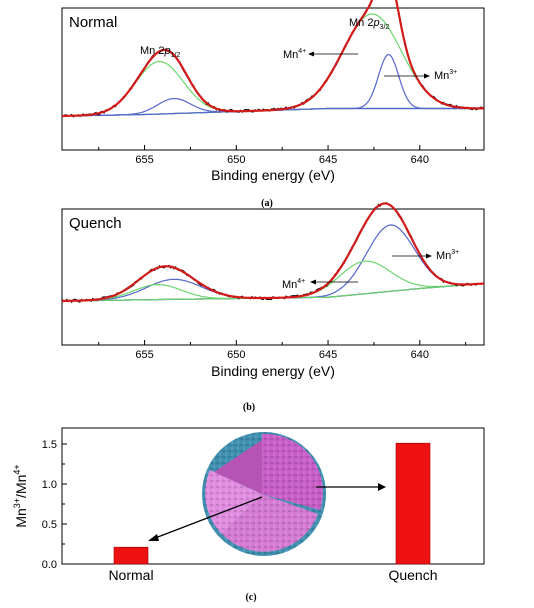 This screenshot has width=534, height=608. I want to click on panel-c-y-tick-label-2: 1.0, so click(49, 485).